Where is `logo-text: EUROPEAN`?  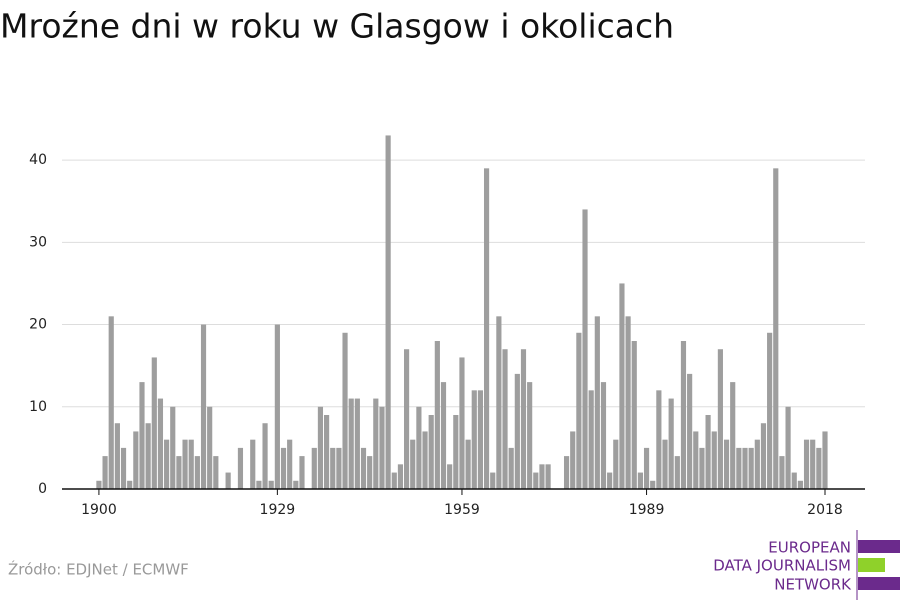 logo-text: EUROPEAN is located at coordinates (809, 548).